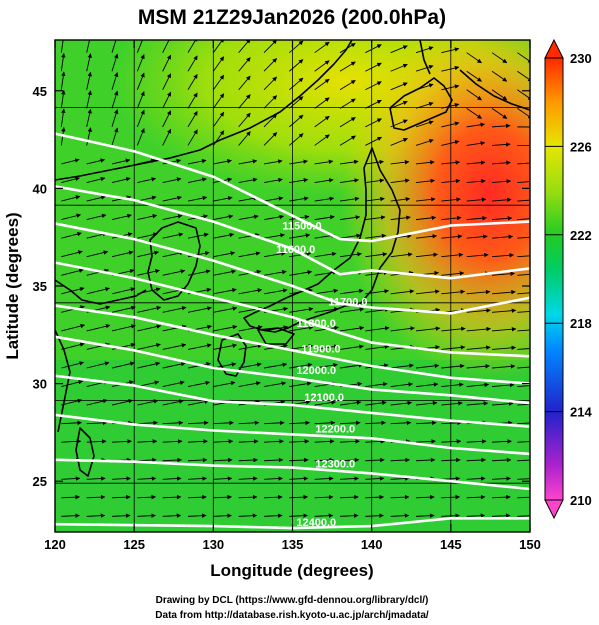  What do you see at coordinates (554, 48) in the screenshot?
I see `colorbar-top-extension` at bounding box center [554, 48].